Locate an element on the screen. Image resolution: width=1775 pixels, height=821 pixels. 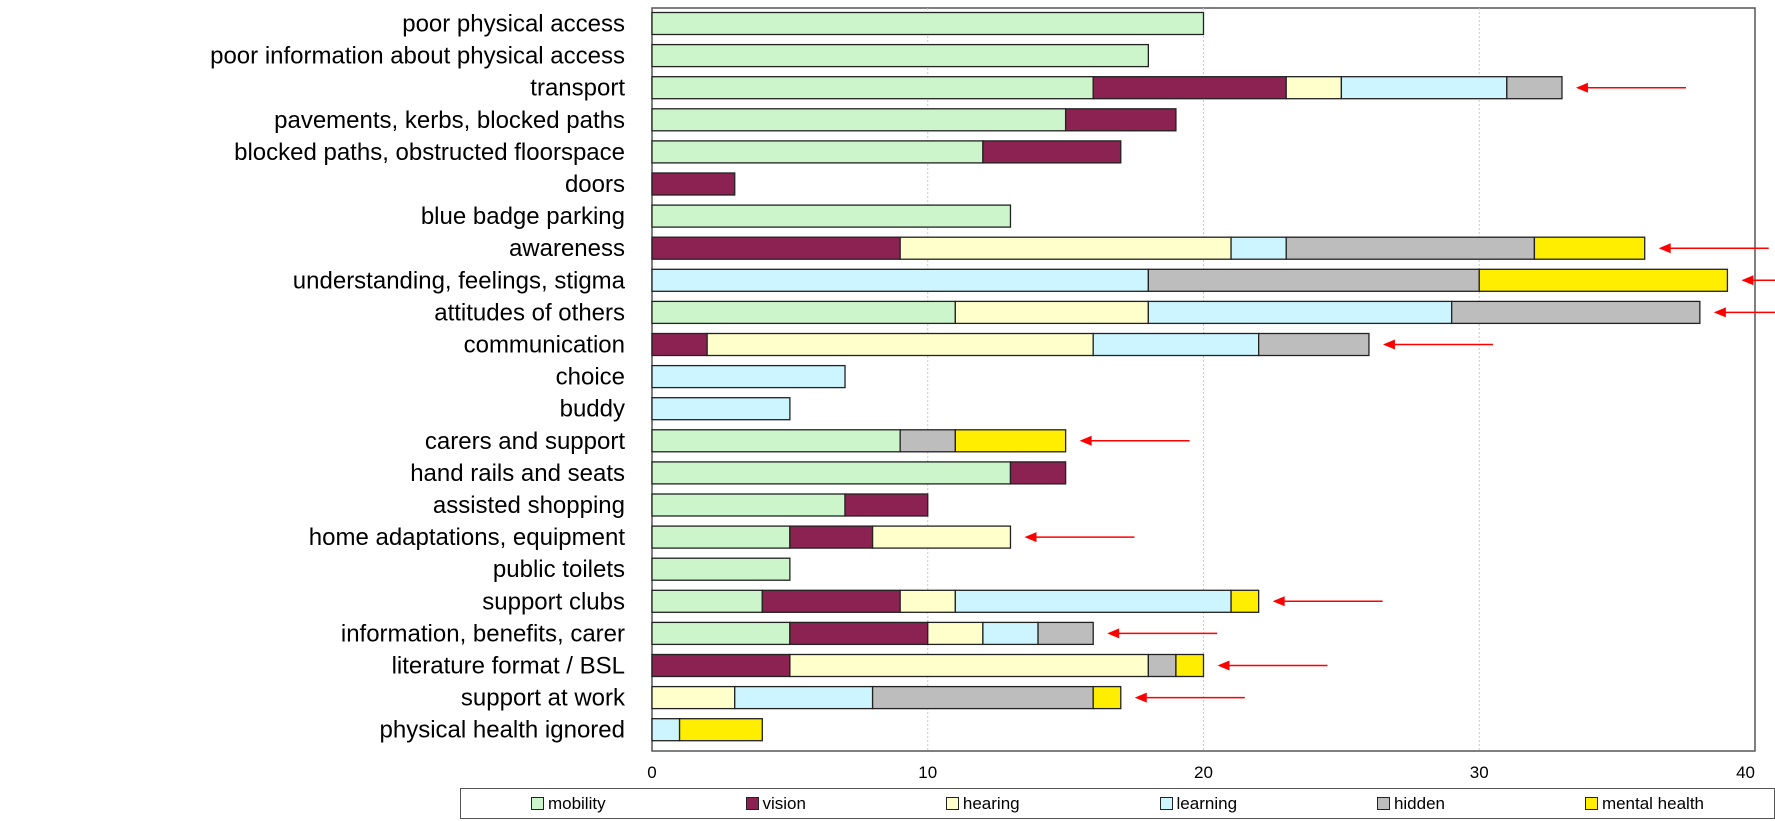
category-label: transport is located at coordinates (577, 88).